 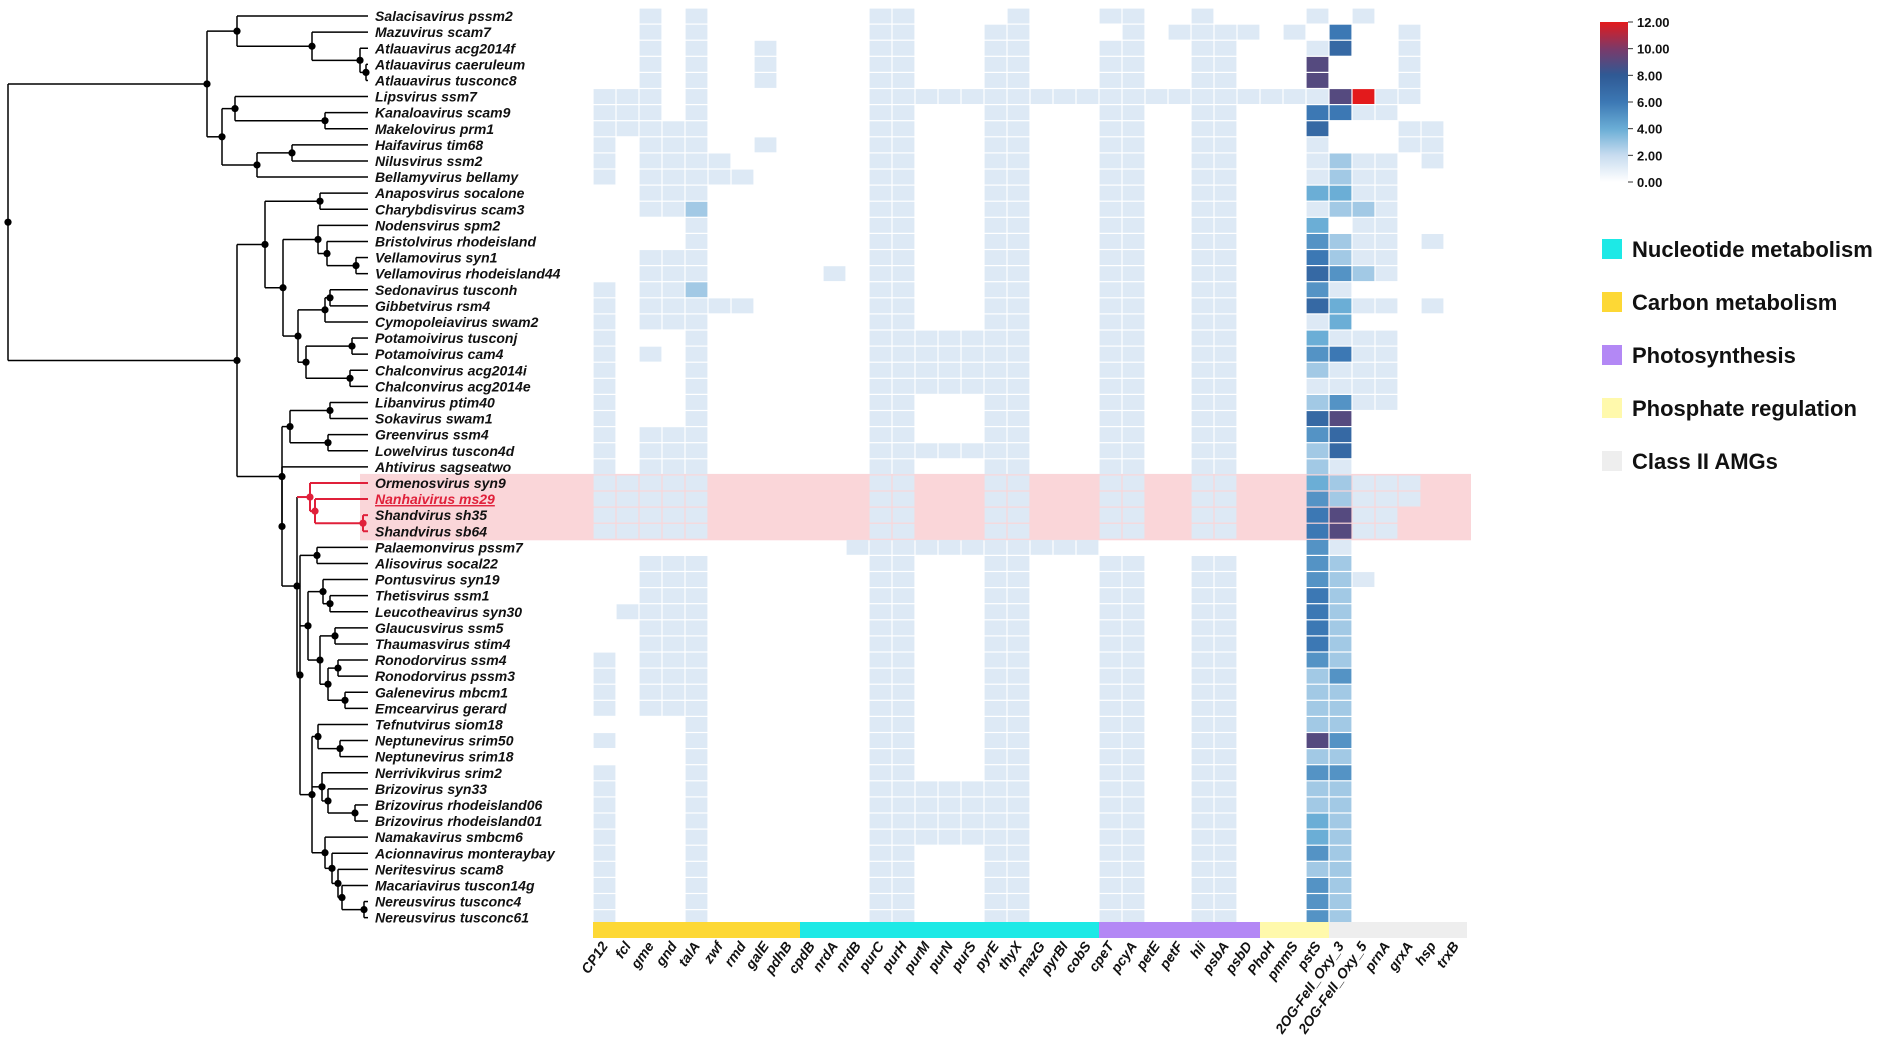 I want to click on taxon-label: Ronodorvirus ssm4, so click(x=441, y=660).